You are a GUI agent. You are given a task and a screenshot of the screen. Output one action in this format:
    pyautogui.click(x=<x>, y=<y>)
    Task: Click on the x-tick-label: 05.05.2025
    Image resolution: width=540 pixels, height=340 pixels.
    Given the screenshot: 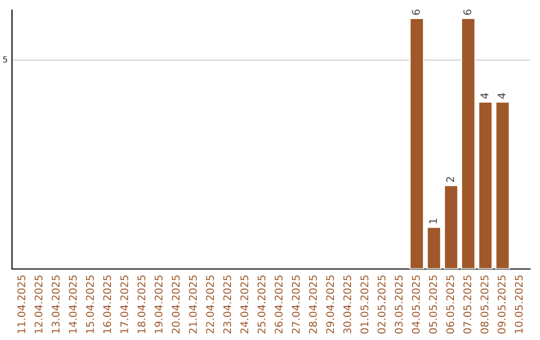 What is the action you would take?
    pyautogui.click(x=433, y=304)
    